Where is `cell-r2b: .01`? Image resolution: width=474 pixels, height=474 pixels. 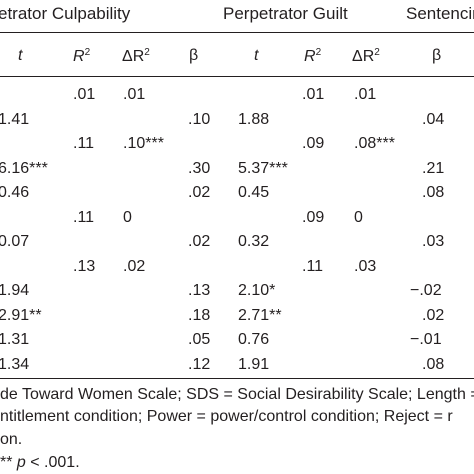 cell-r2b: .01 is located at coordinates (313, 94).